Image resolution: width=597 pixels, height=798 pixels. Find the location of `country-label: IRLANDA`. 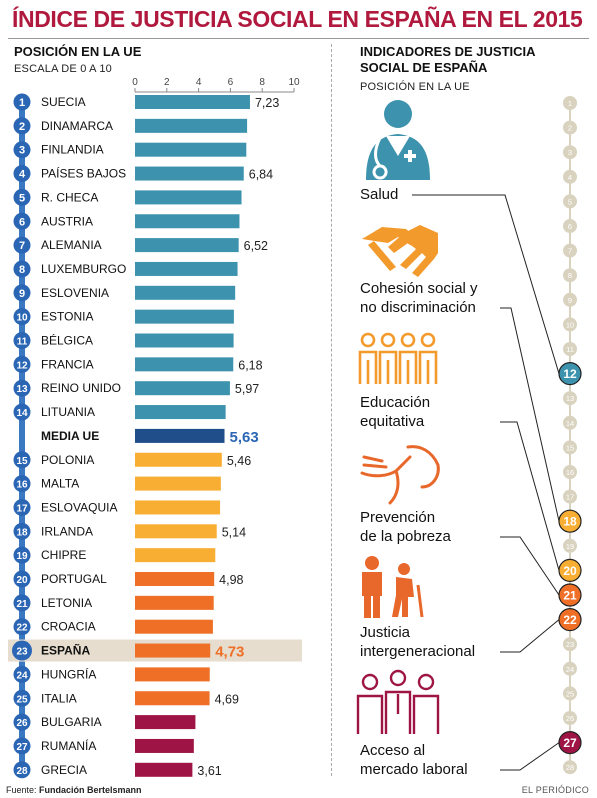

country-label: IRLANDA is located at coordinates (67, 531).